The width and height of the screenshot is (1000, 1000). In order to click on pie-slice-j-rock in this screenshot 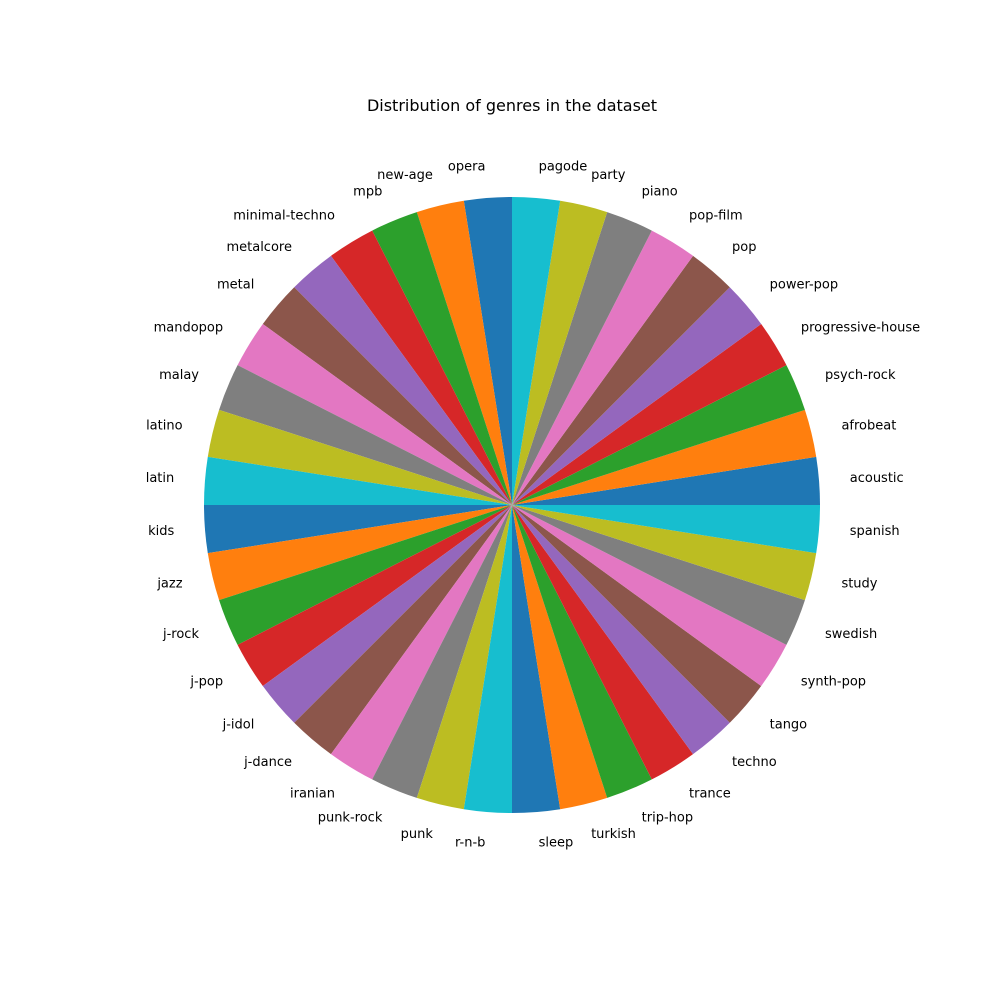, I will do `click(365, 575)`.